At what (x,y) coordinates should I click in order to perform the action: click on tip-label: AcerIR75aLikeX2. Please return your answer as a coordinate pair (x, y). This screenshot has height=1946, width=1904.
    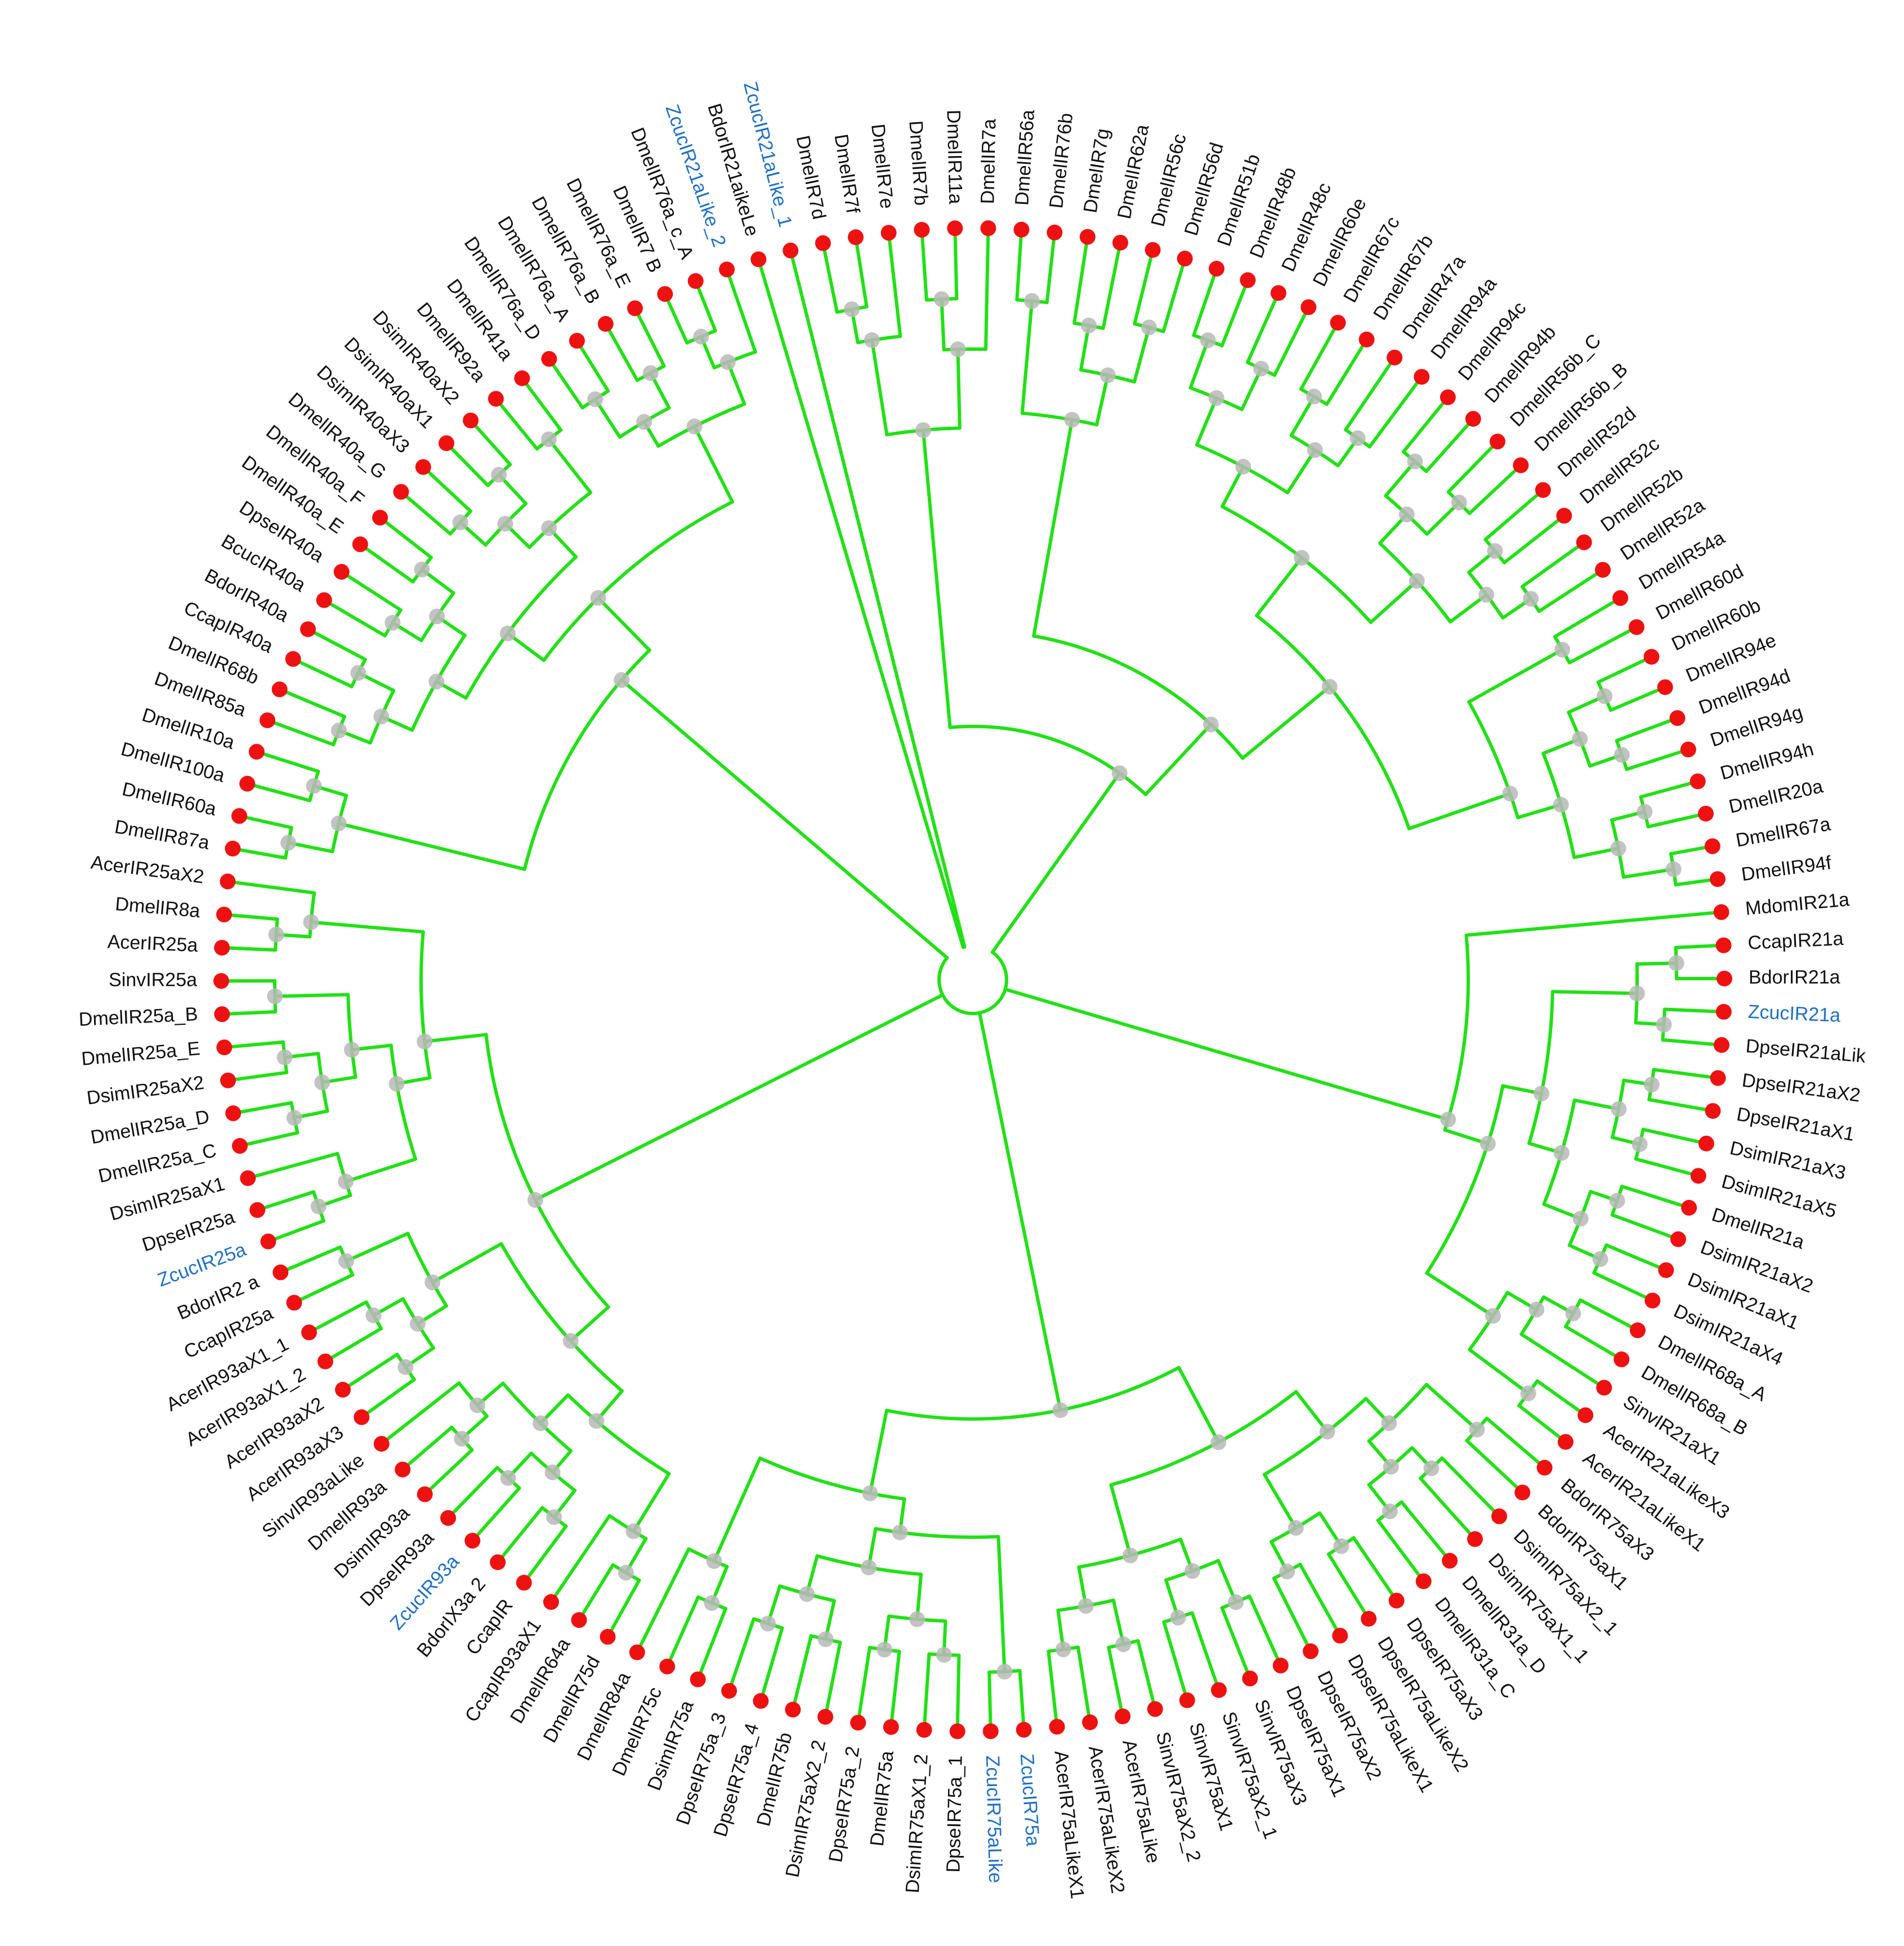
    Looking at the image, I should click on (1106, 1819).